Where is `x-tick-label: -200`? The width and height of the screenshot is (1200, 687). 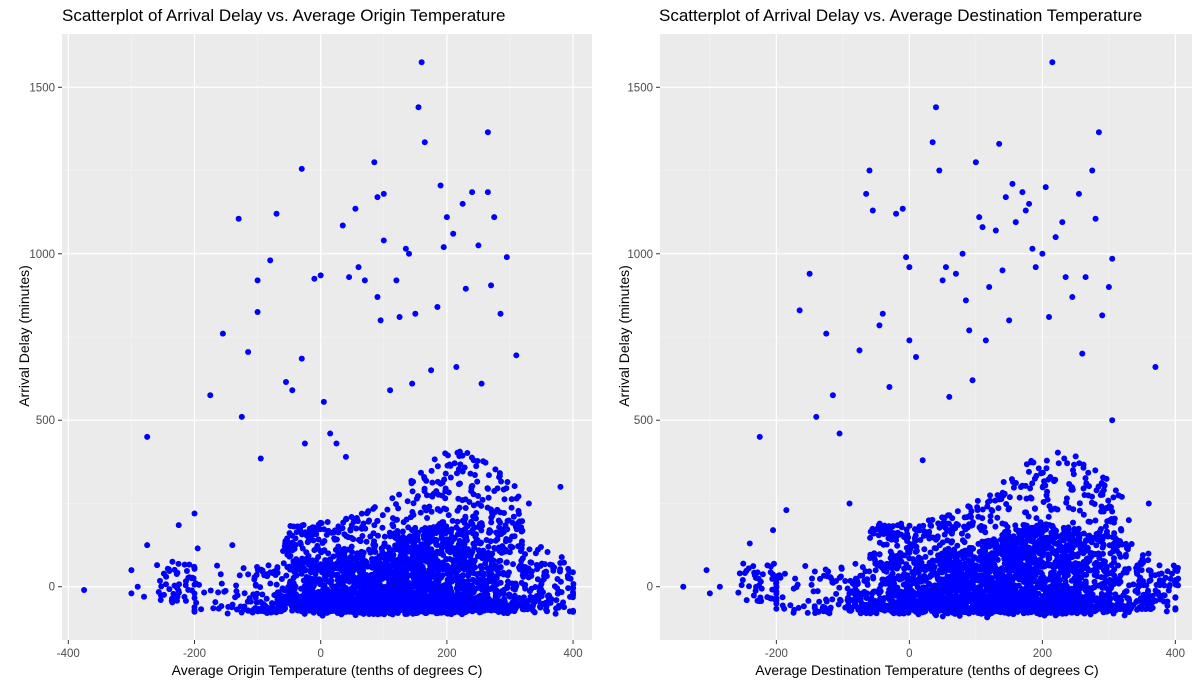
x-tick-label: -200 is located at coordinates (194, 654).